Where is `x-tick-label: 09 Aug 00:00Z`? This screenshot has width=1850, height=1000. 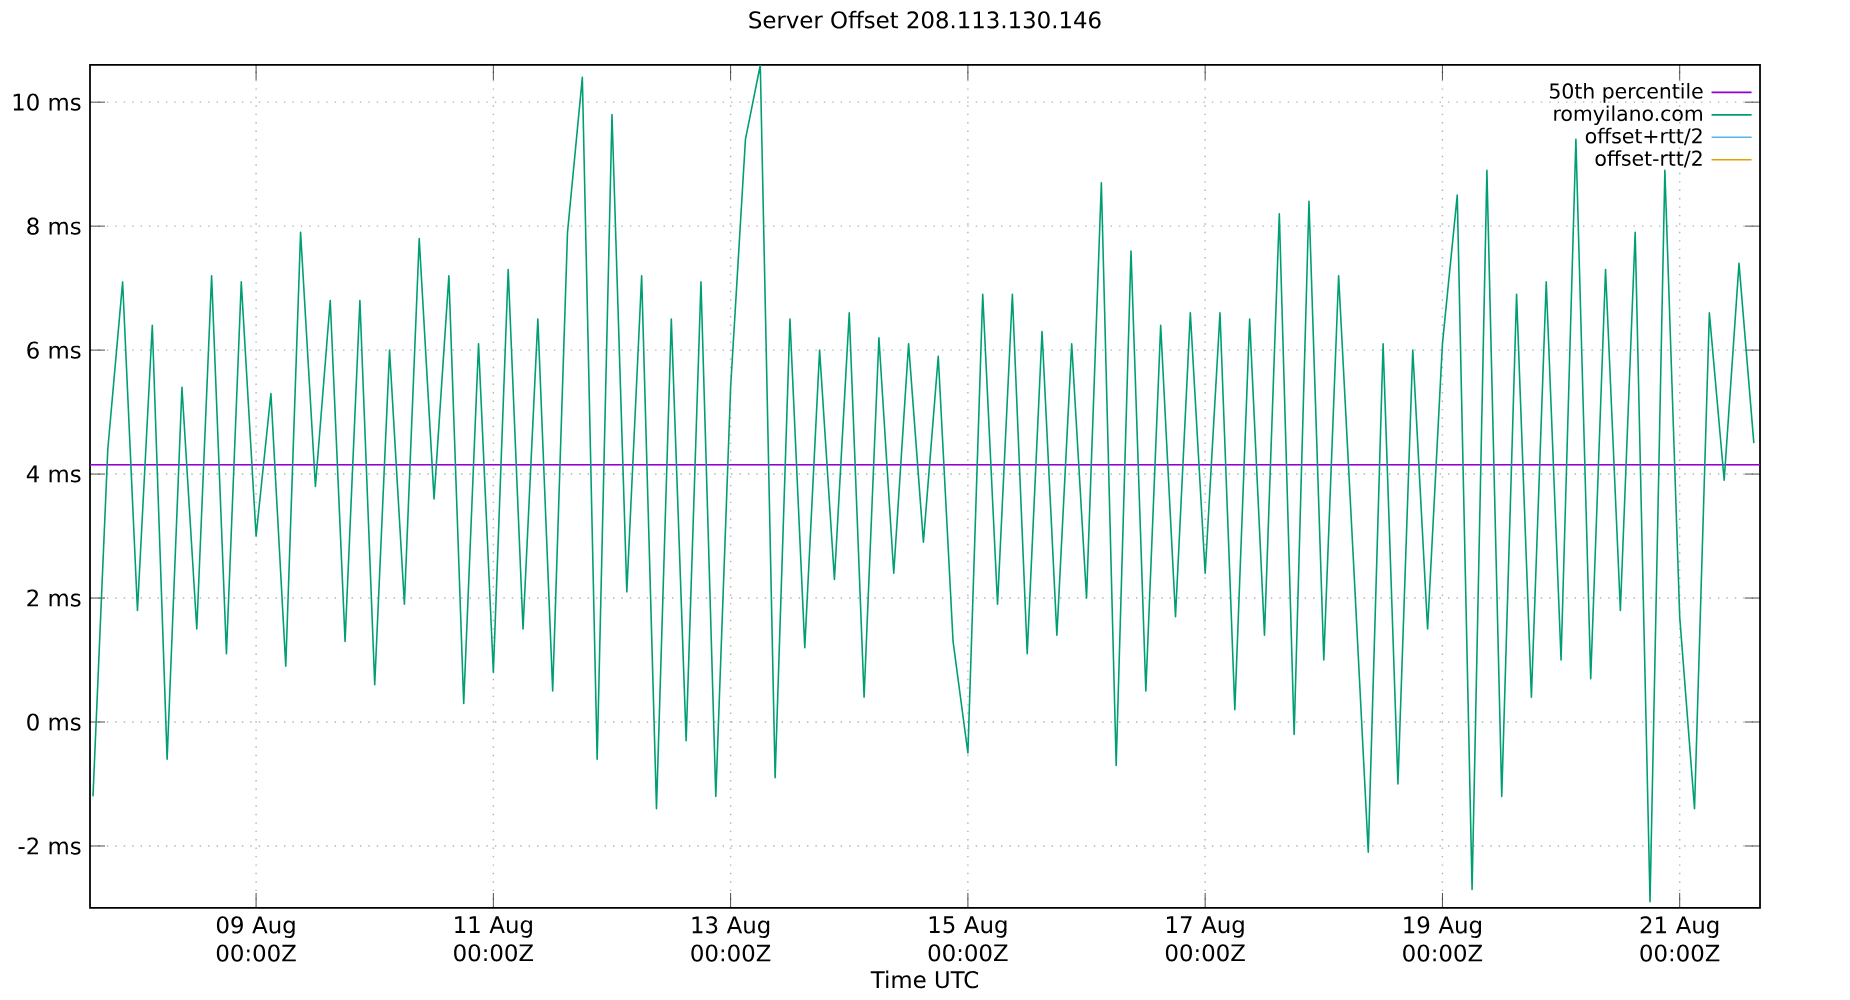
x-tick-label: 09 Aug 00:00Z is located at coordinates (256, 939).